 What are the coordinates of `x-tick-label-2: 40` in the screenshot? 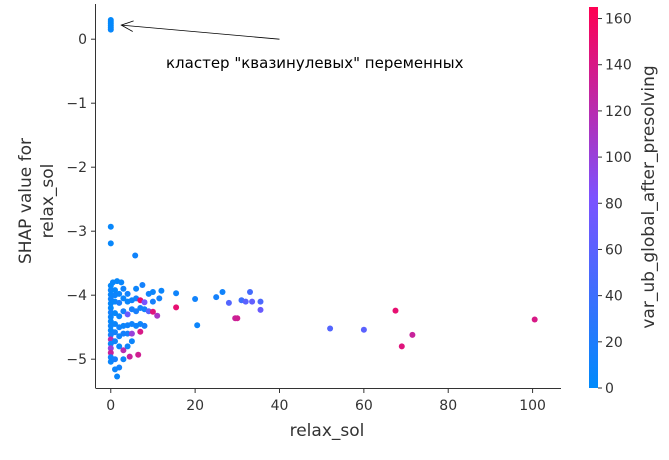 It's located at (280, 406).